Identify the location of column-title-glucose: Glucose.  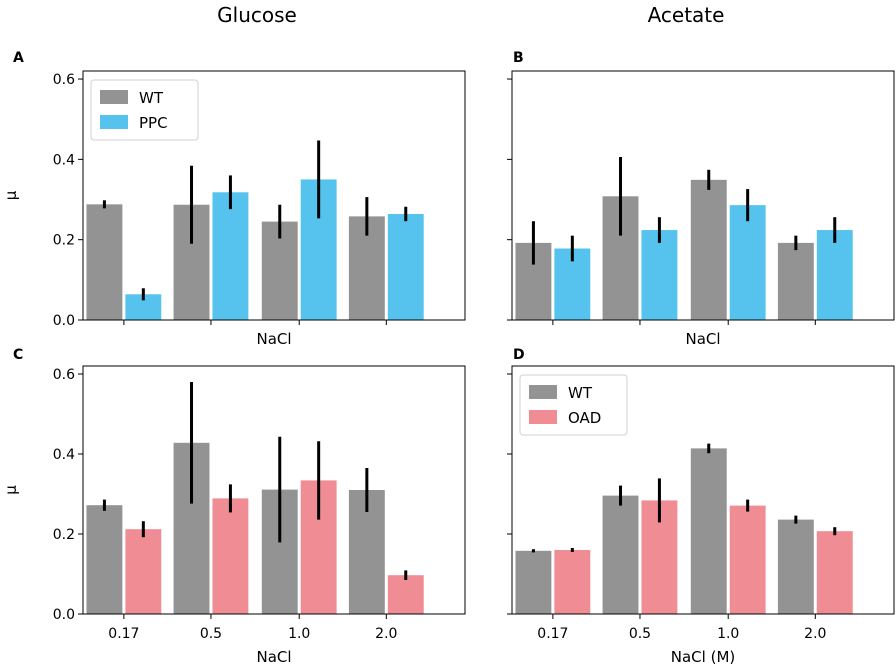
(257, 15).